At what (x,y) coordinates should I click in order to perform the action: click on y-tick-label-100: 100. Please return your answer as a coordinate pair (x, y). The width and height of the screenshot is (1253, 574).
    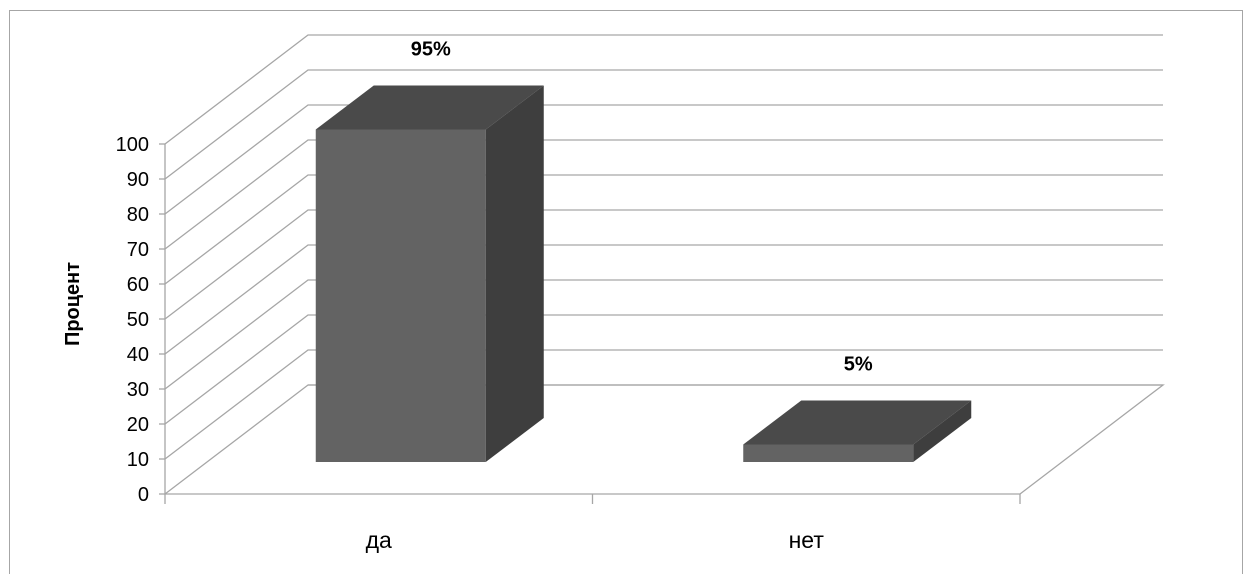
    Looking at the image, I should click on (132, 145).